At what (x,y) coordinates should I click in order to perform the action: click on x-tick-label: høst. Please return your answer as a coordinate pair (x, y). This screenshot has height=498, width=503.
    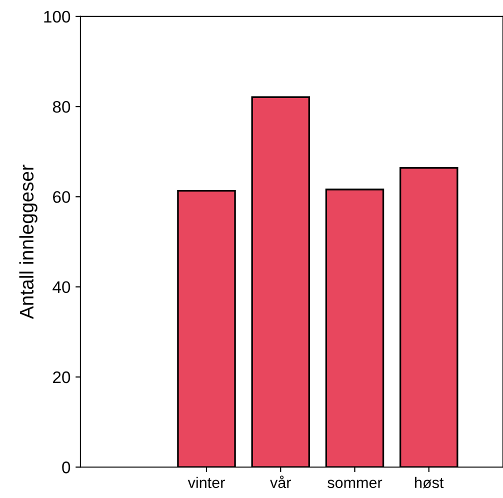
    Looking at the image, I should click on (429, 482).